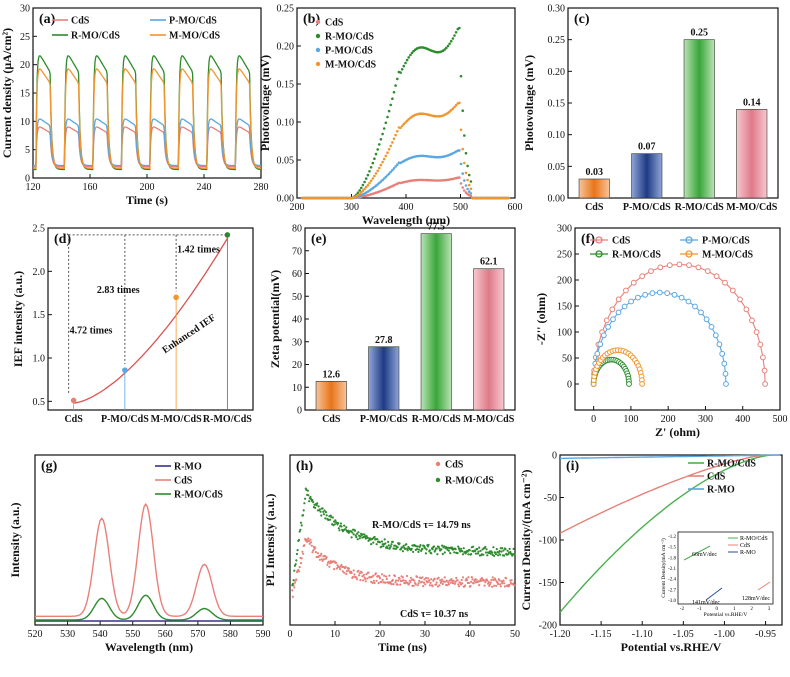  Describe the element at coordinates (147, 200) in the screenshot. I see `x-axis-label: Time (s)` at that location.